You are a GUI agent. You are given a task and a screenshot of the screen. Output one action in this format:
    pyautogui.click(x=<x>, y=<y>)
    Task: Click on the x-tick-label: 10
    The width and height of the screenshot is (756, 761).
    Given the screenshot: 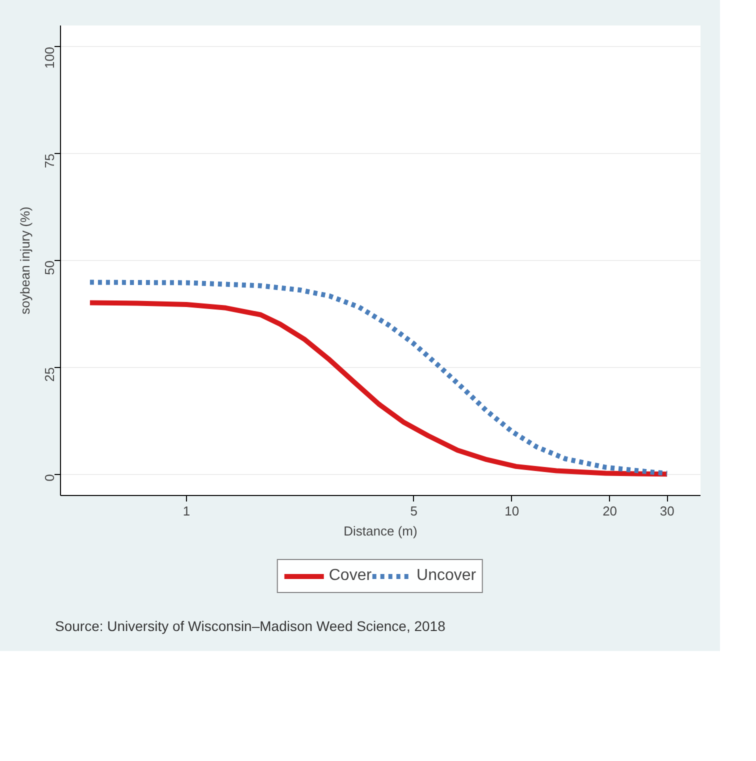 What is the action you would take?
    pyautogui.click(x=512, y=511)
    